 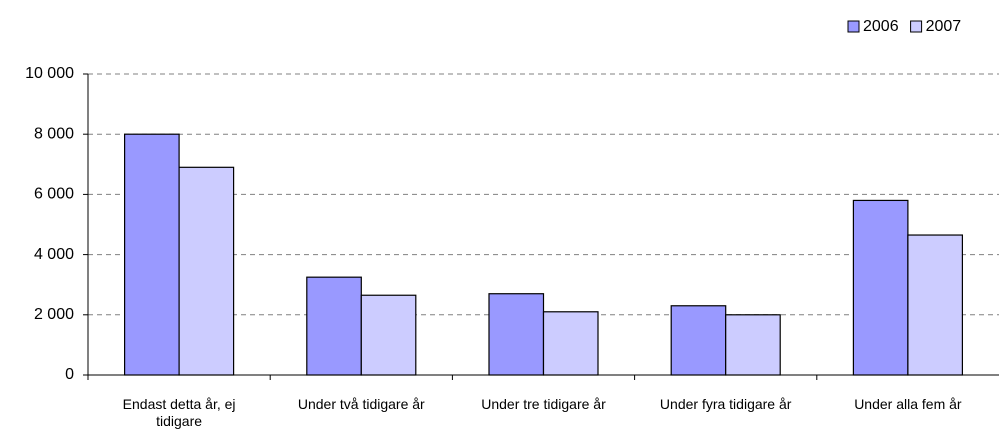 What do you see at coordinates (179, 412) in the screenshot?
I see `x-tick-label: Endast detta år, ej tidigare` at bounding box center [179, 412].